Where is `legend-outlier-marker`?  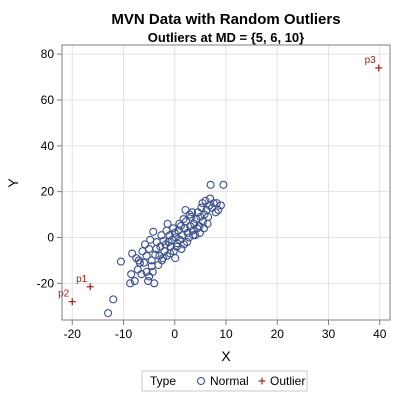 legend-outlier-marker is located at coordinates (262, 381).